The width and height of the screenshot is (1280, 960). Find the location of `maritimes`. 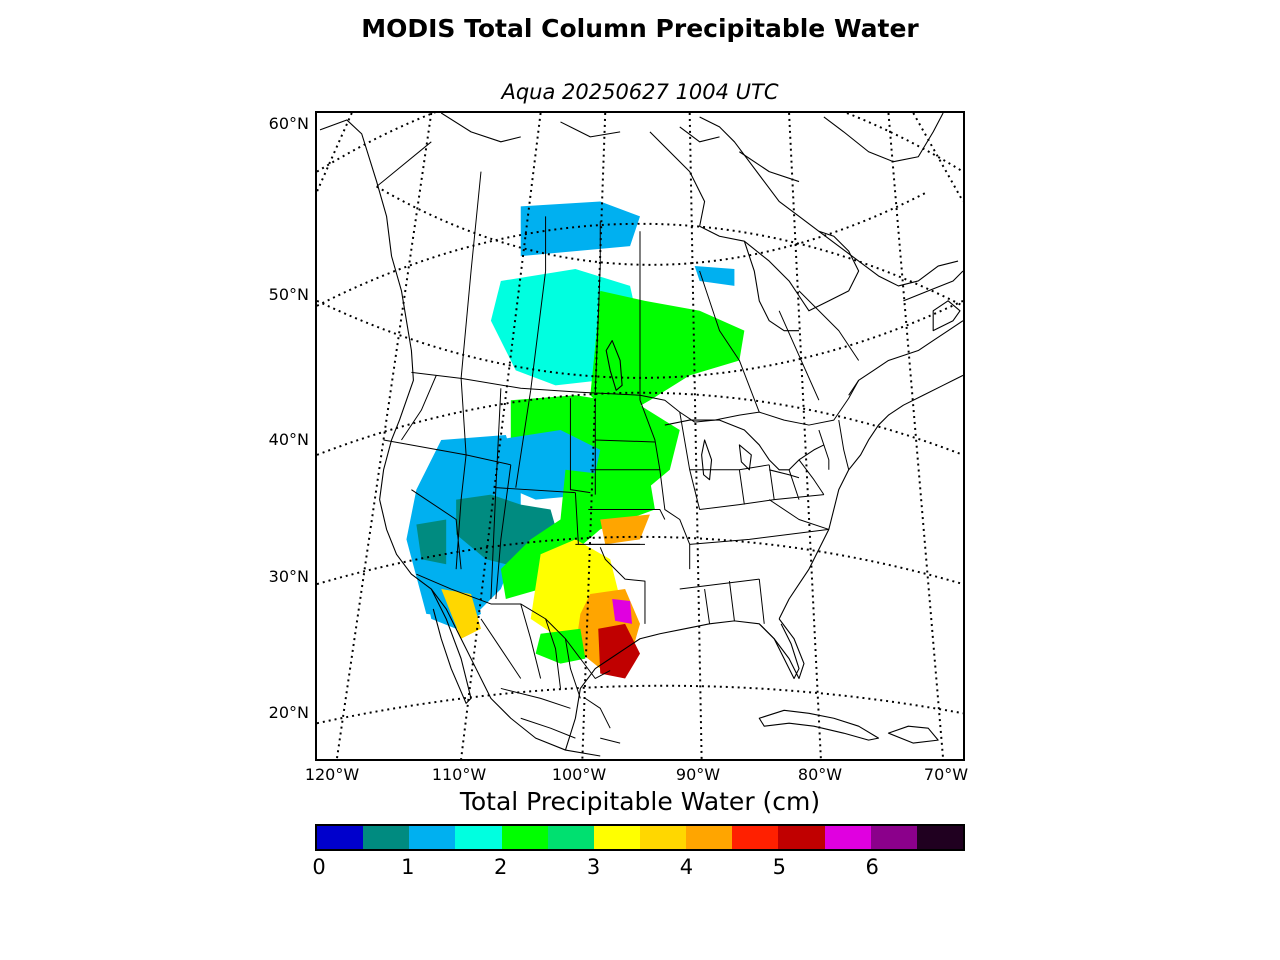

maritimes is located at coordinates (905, 358).